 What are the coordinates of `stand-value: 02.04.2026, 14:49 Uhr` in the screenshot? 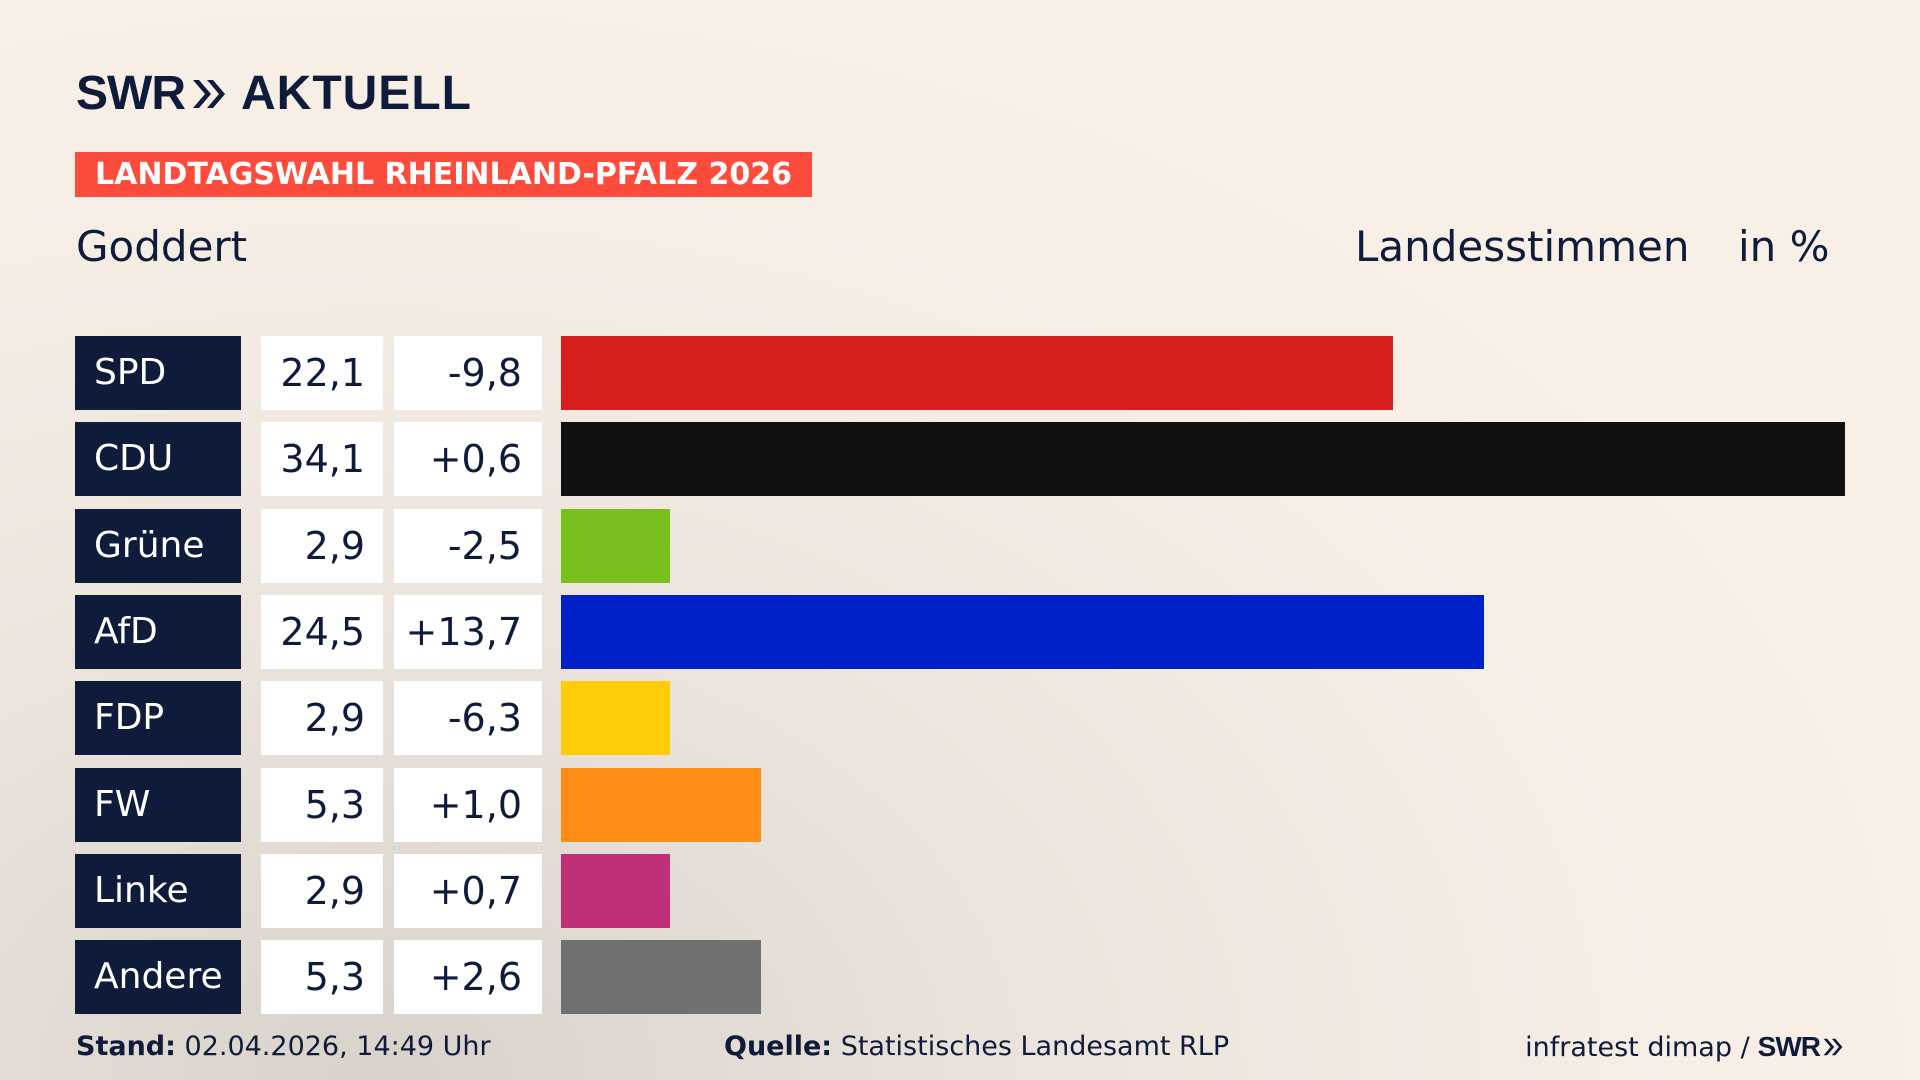 It's located at (337, 1046).